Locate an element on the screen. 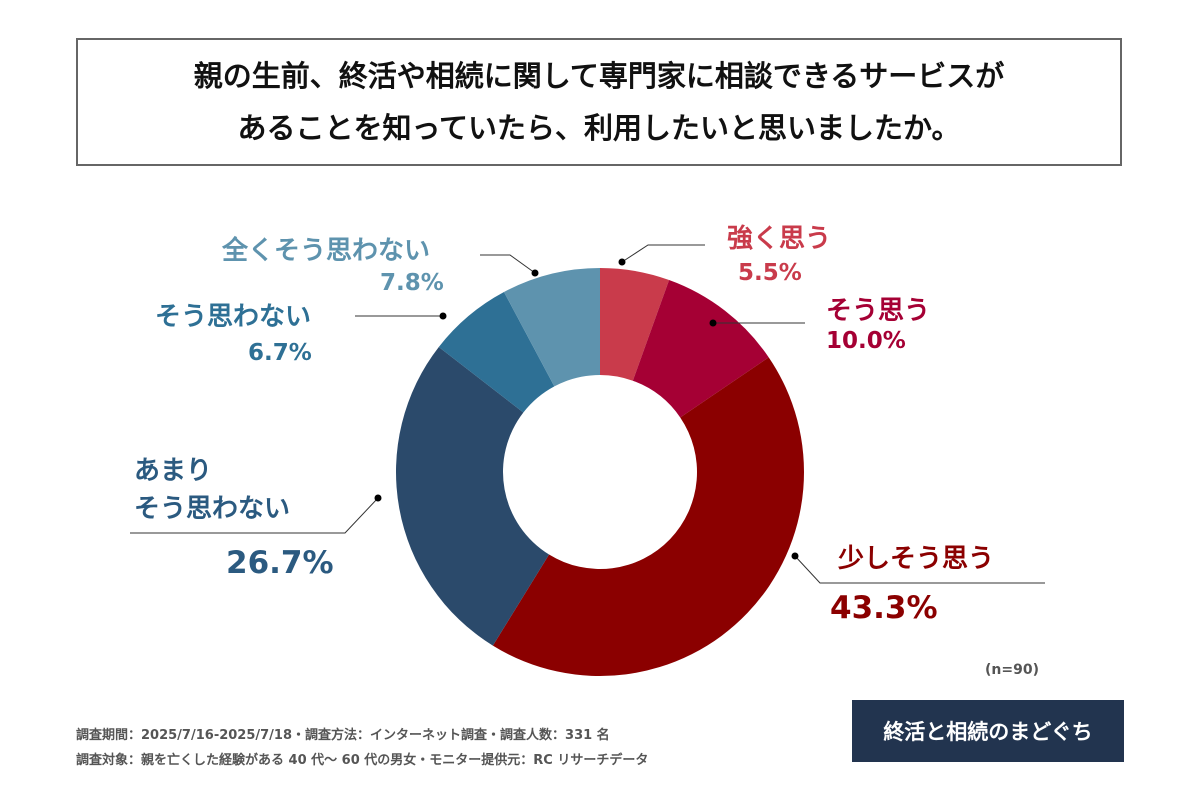 This screenshot has width=1200, height=800. label-somewhat-agree: 少しそう思う is located at coordinates (916, 559).